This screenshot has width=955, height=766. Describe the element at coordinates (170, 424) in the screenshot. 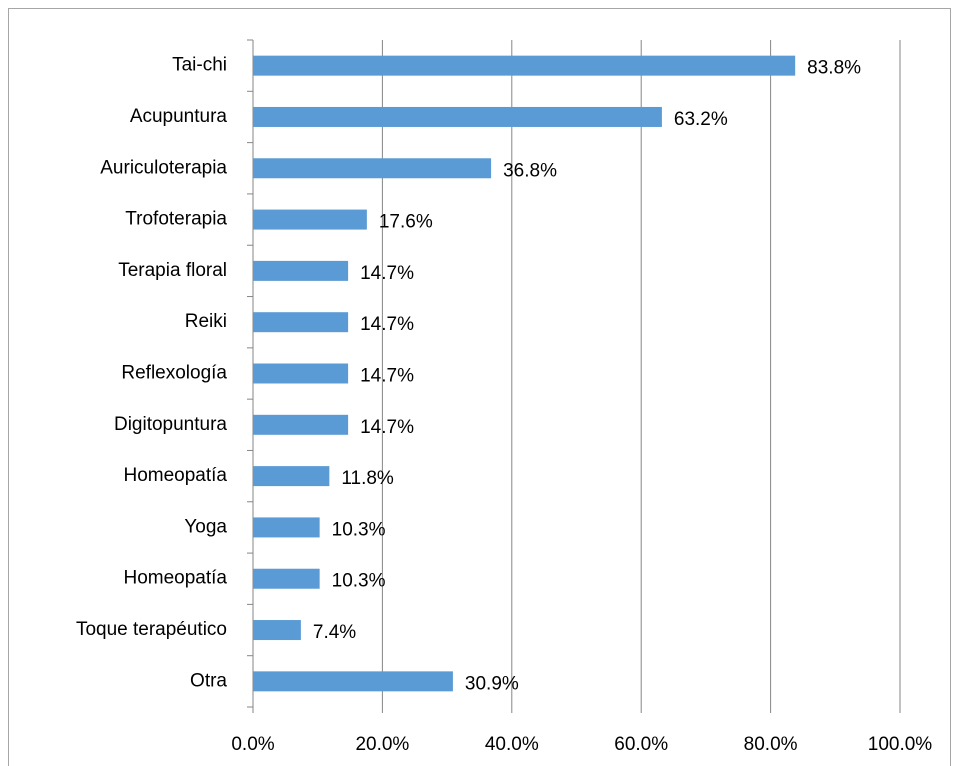

I see `y-tick-label: Digitopuntura` at that location.